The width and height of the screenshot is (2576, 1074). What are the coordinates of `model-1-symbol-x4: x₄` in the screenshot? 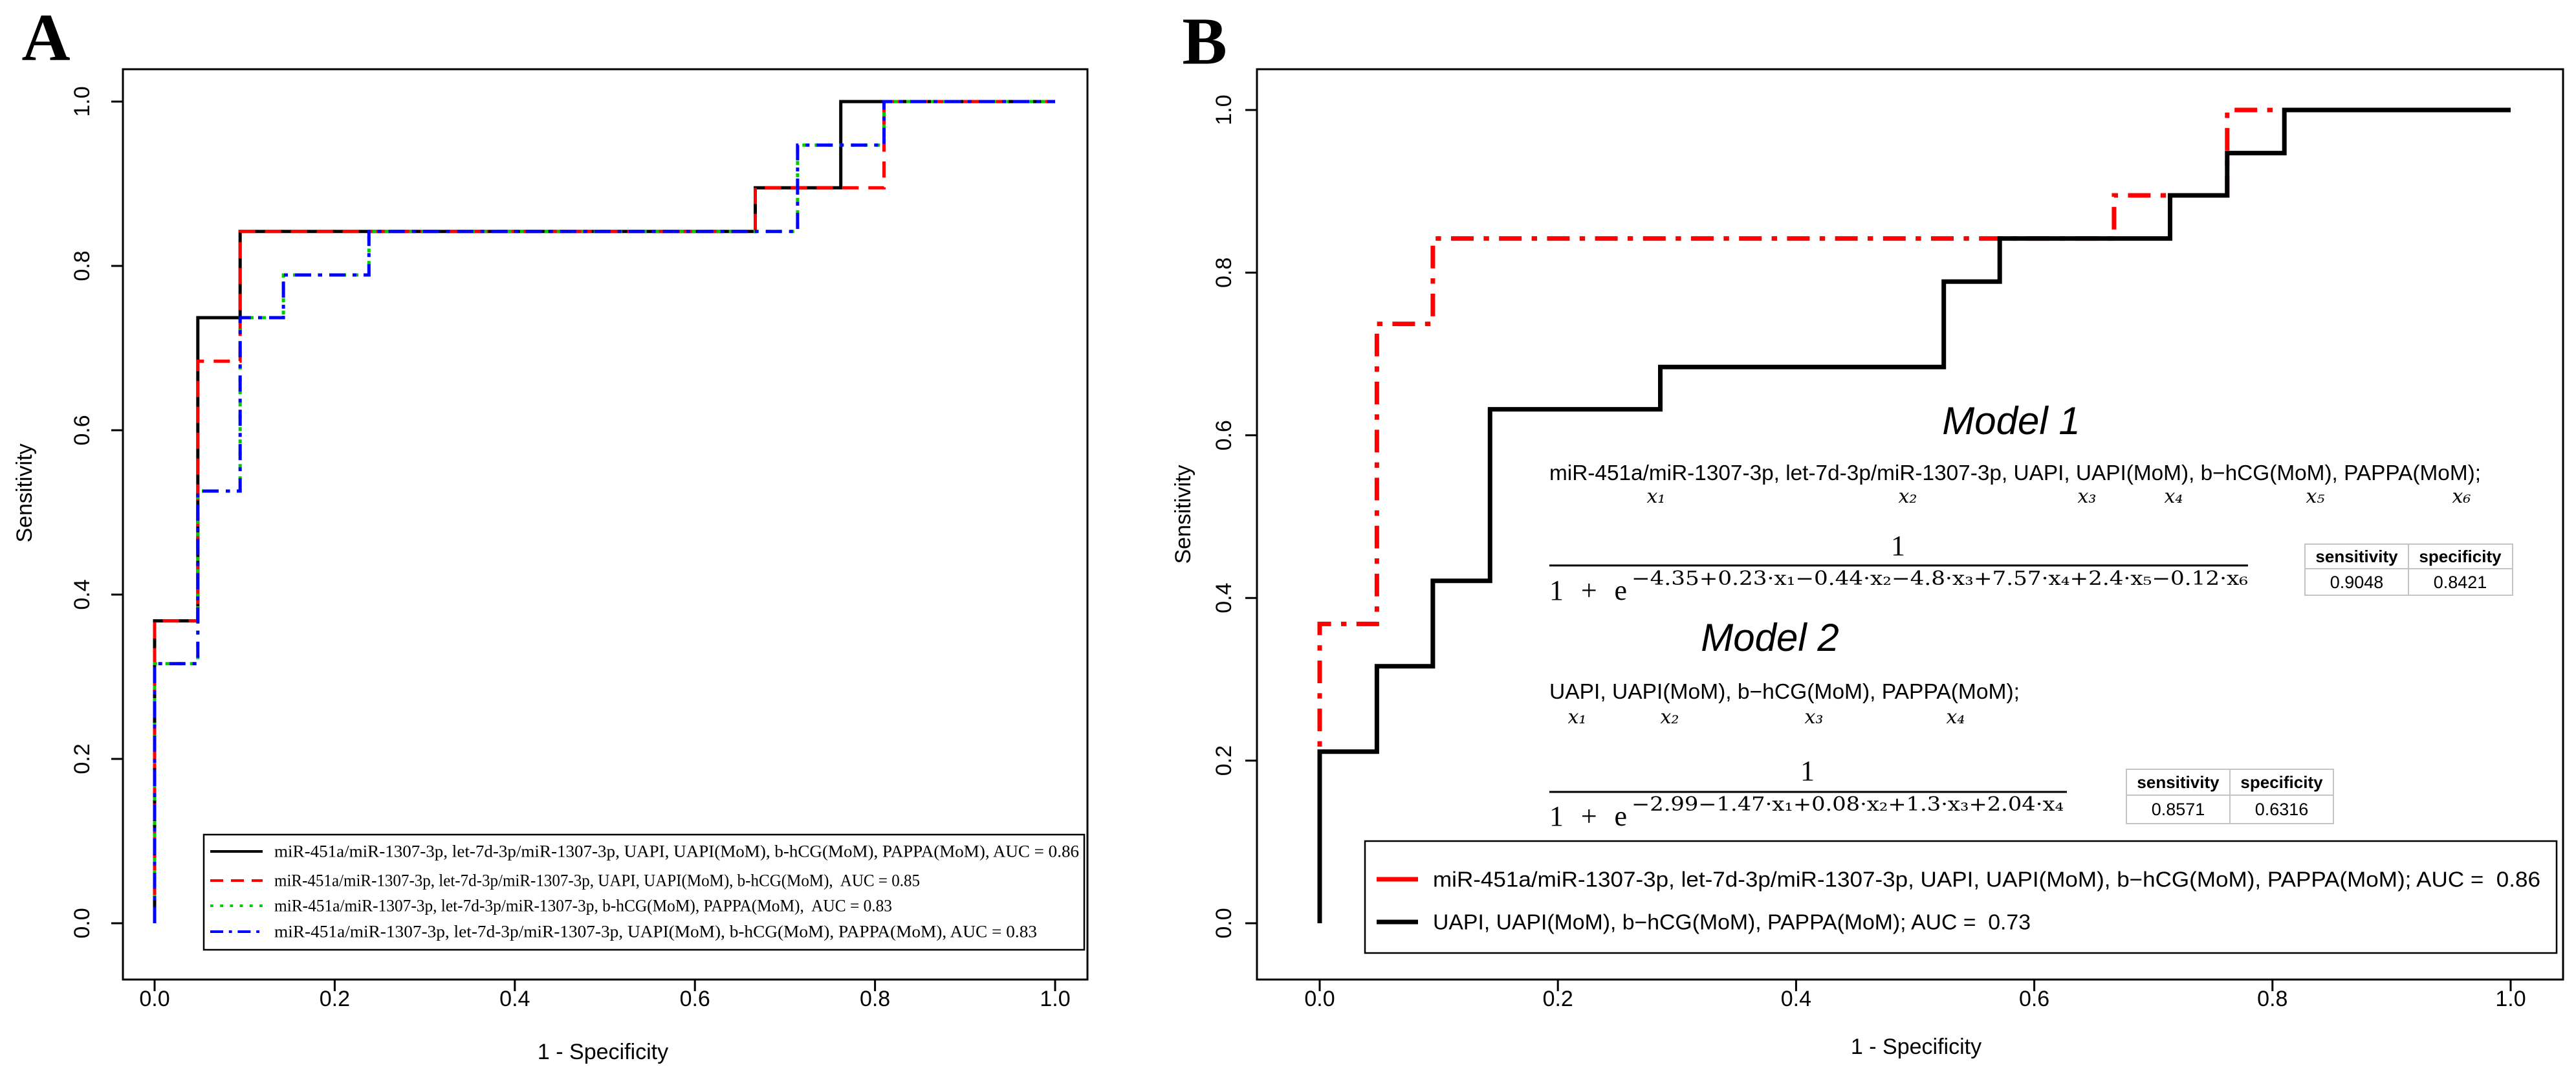 It's located at (2174, 496).